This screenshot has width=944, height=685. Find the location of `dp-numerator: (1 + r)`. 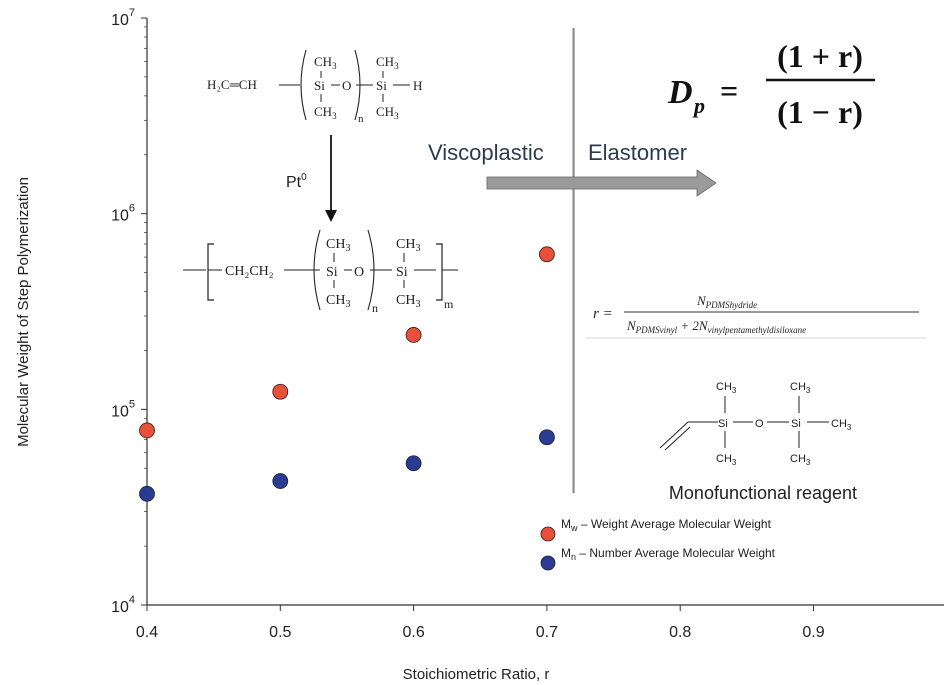

dp-numerator: (1 + r) is located at coordinates (820, 56).